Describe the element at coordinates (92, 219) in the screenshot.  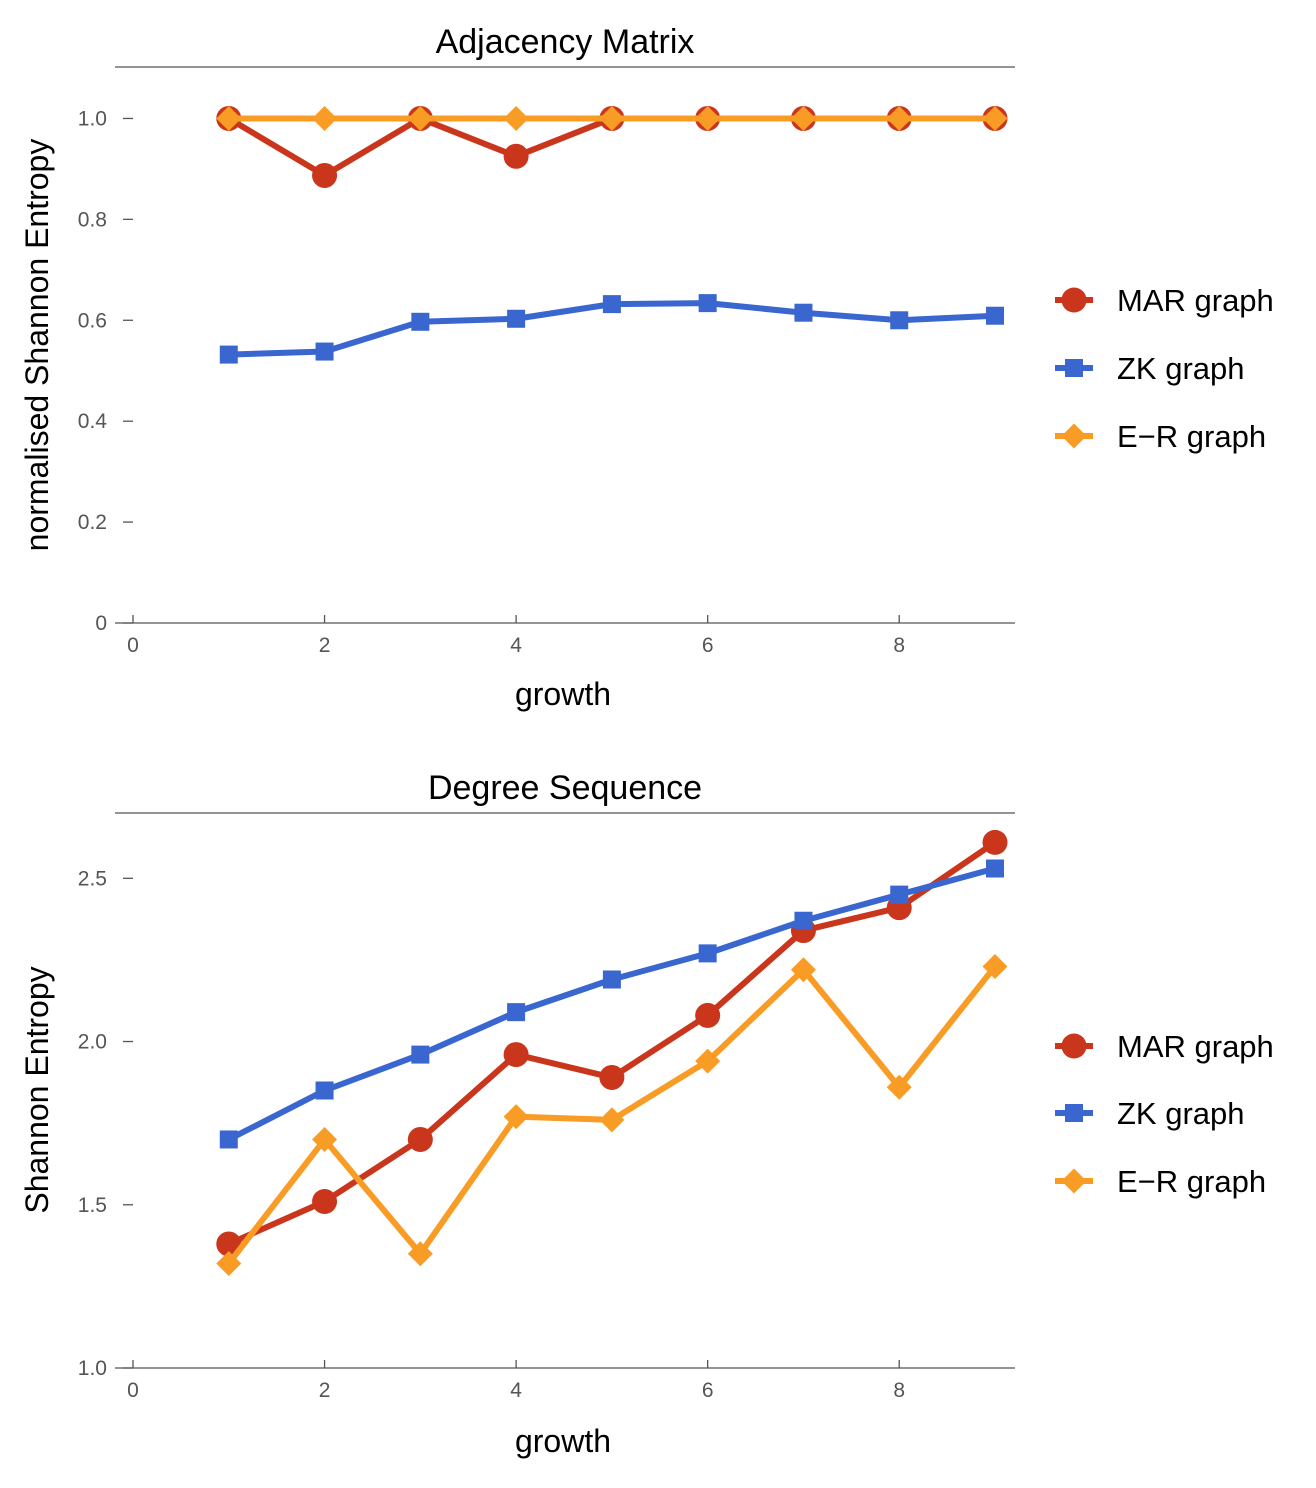
I see `y-tick-label: 0.8` at that location.